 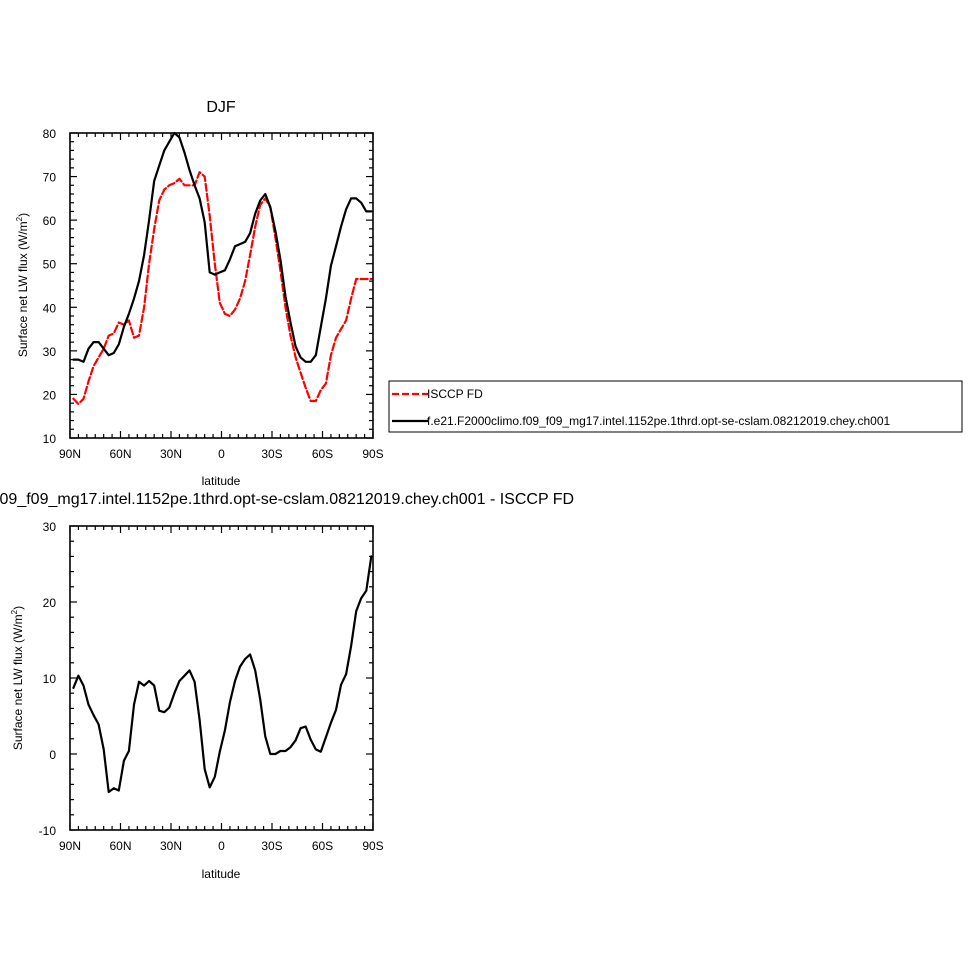 I want to click on top-x-tick-label: 30N, so click(x=171, y=454).